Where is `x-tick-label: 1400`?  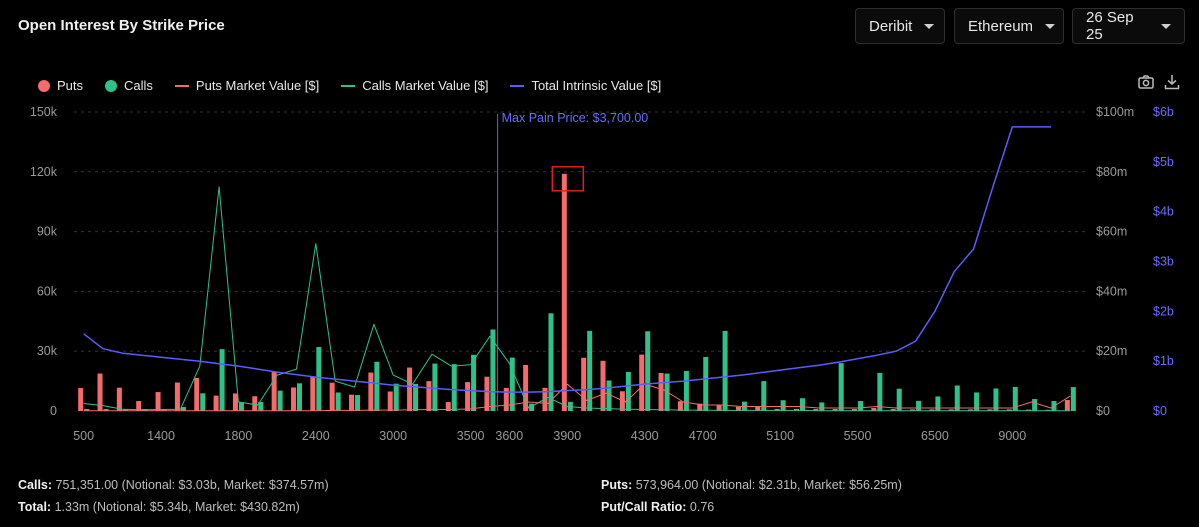 x-tick-label: 1400 is located at coordinates (161, 436).